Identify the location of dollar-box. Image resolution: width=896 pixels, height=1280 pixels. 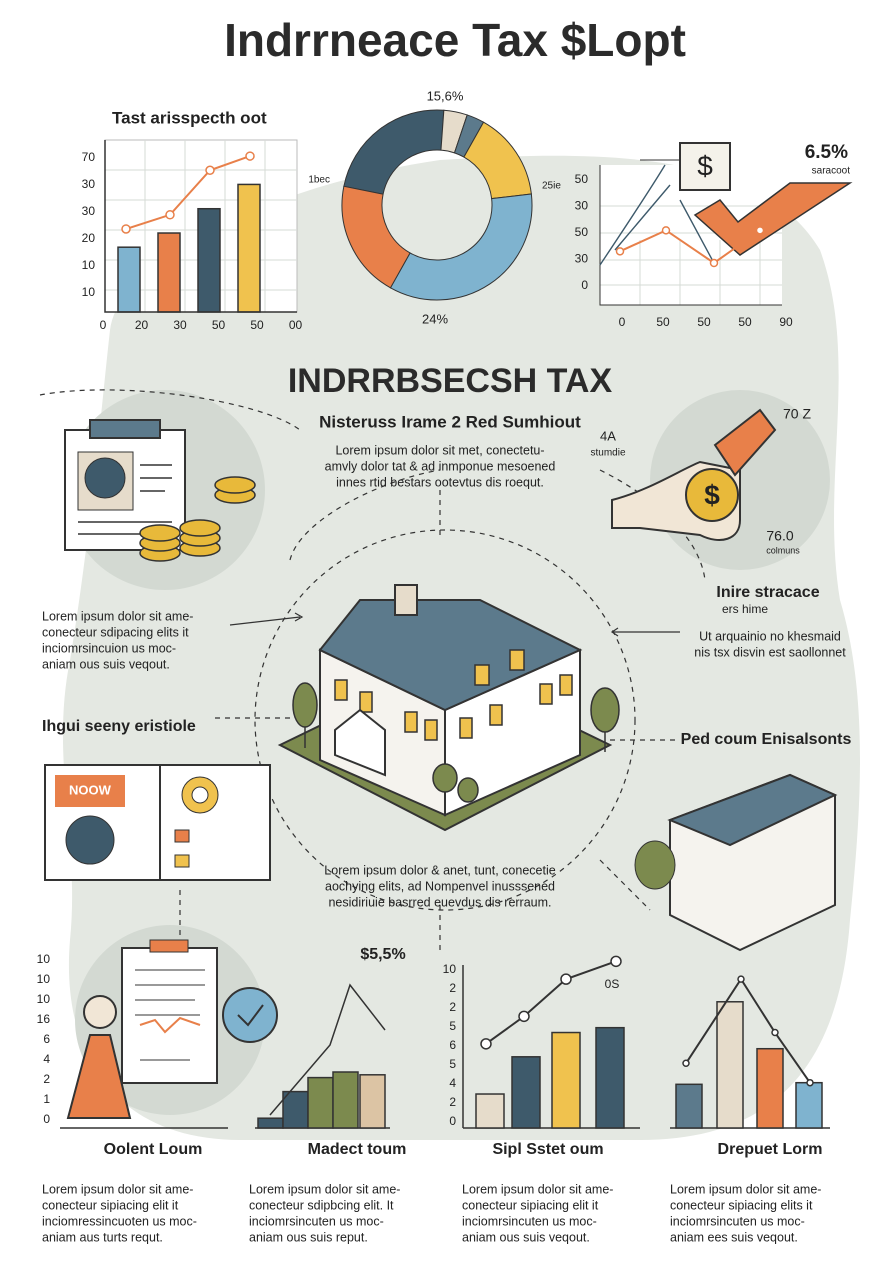
(705, 166).